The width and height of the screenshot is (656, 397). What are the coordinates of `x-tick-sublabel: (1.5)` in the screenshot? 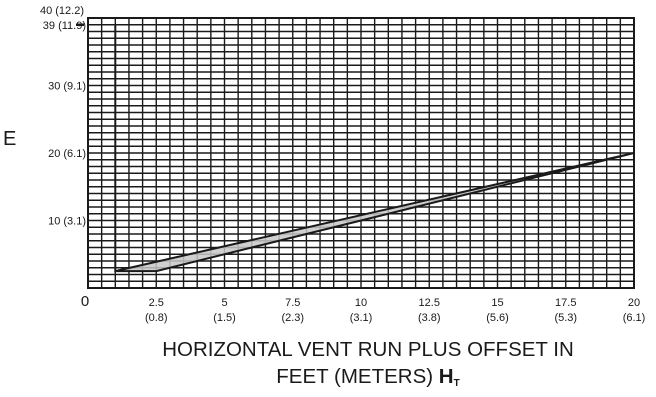 It's located at (224, 318).